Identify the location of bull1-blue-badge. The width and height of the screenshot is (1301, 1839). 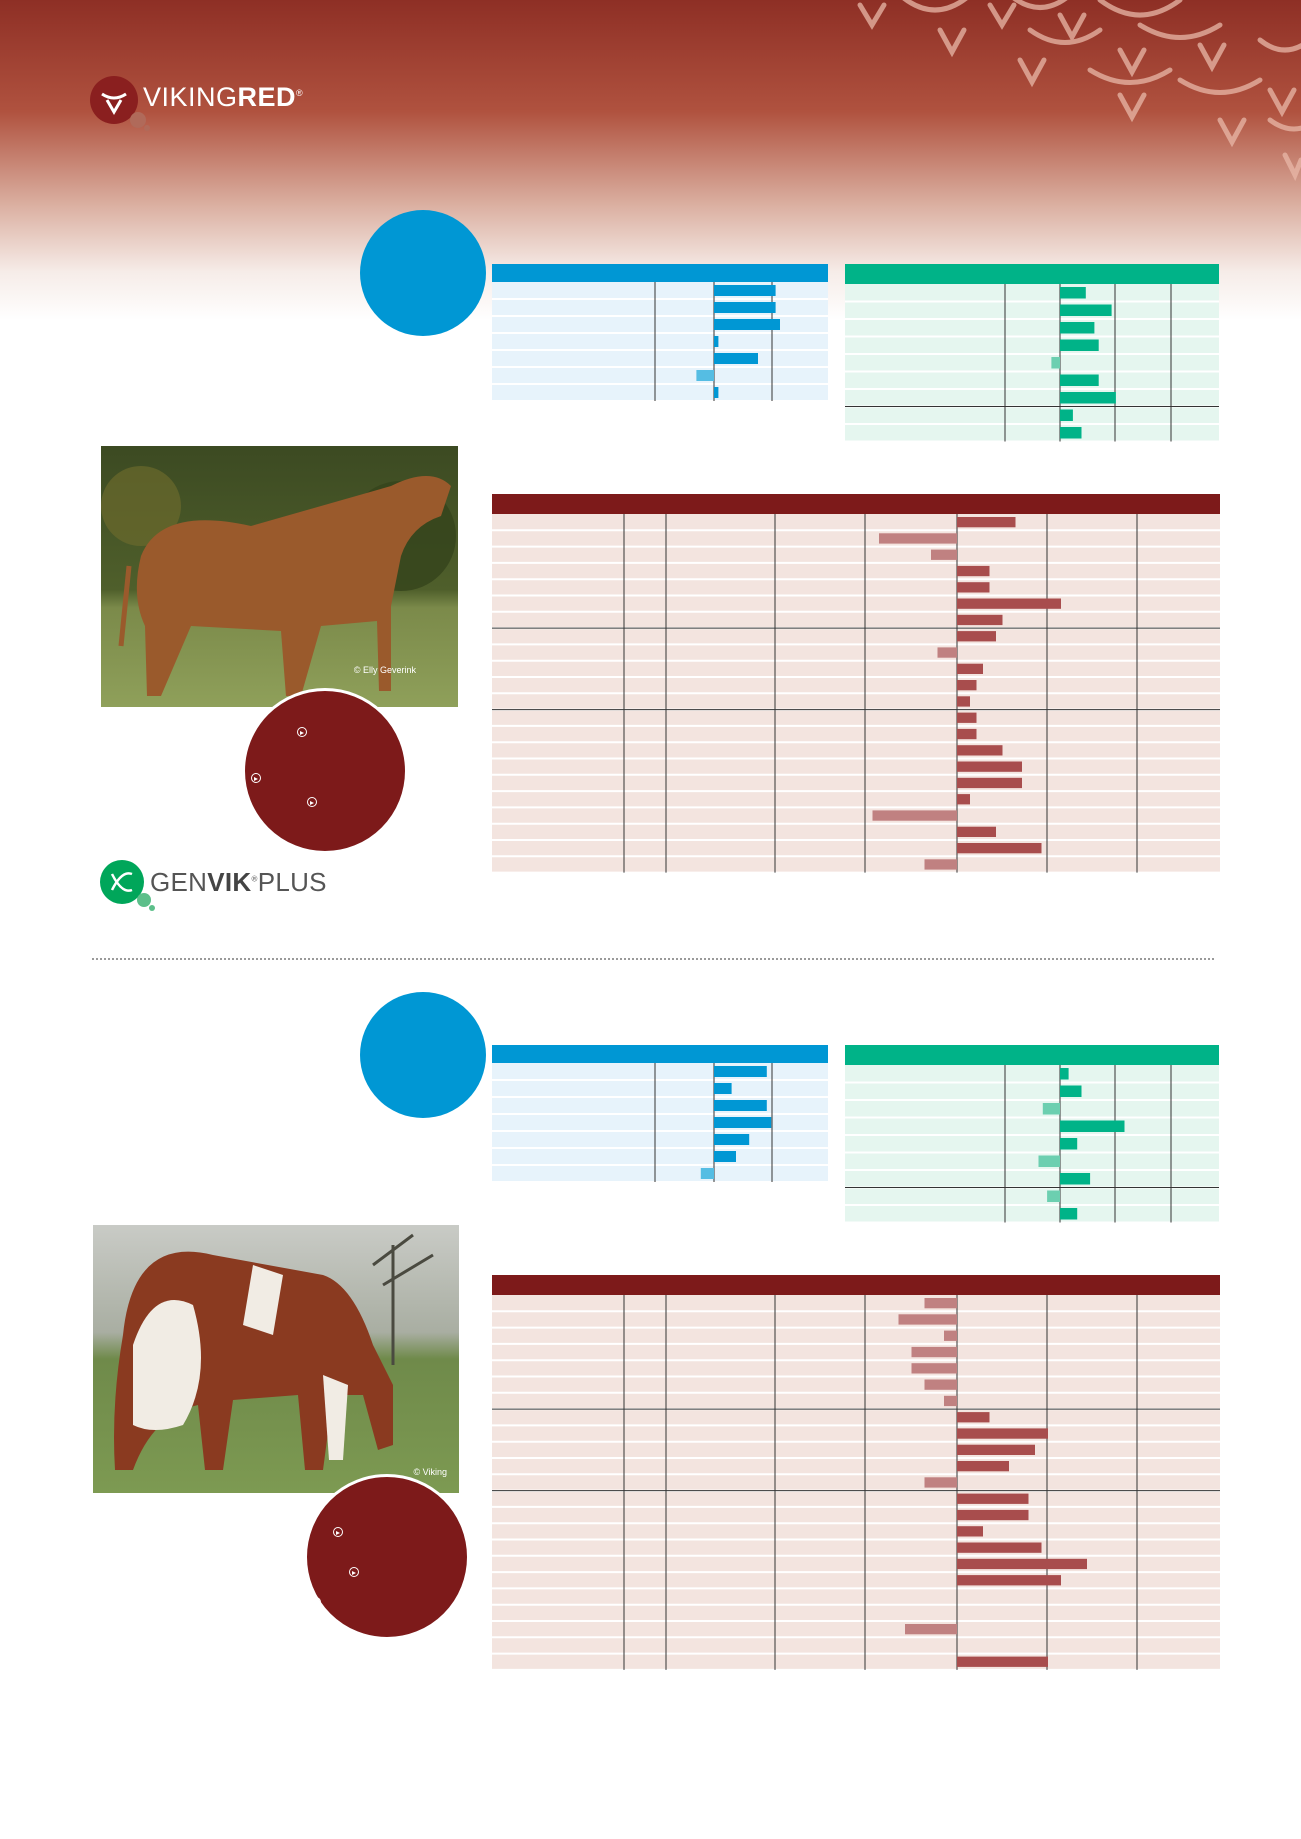
(423, 273).